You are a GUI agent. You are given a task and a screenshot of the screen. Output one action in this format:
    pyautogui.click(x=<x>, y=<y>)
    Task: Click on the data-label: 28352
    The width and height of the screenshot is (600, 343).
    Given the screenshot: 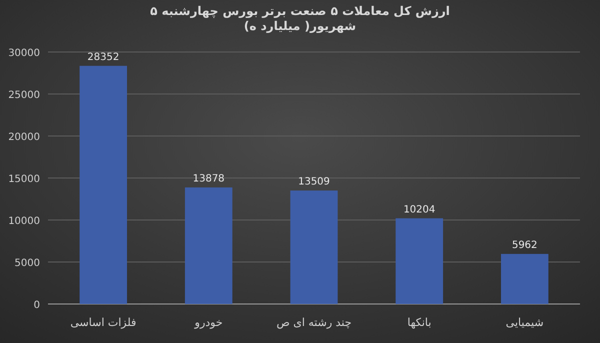 What is the action you would take?
    pyautogui.click(x=103, y=57)
    